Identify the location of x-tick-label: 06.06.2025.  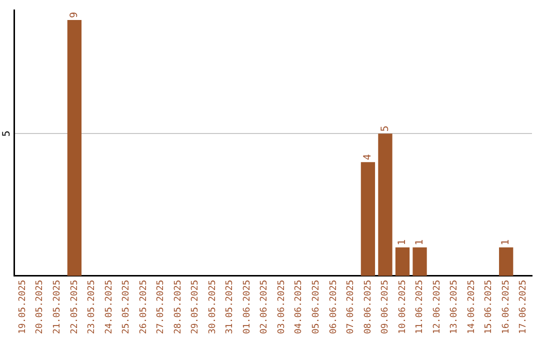
(333, 307).